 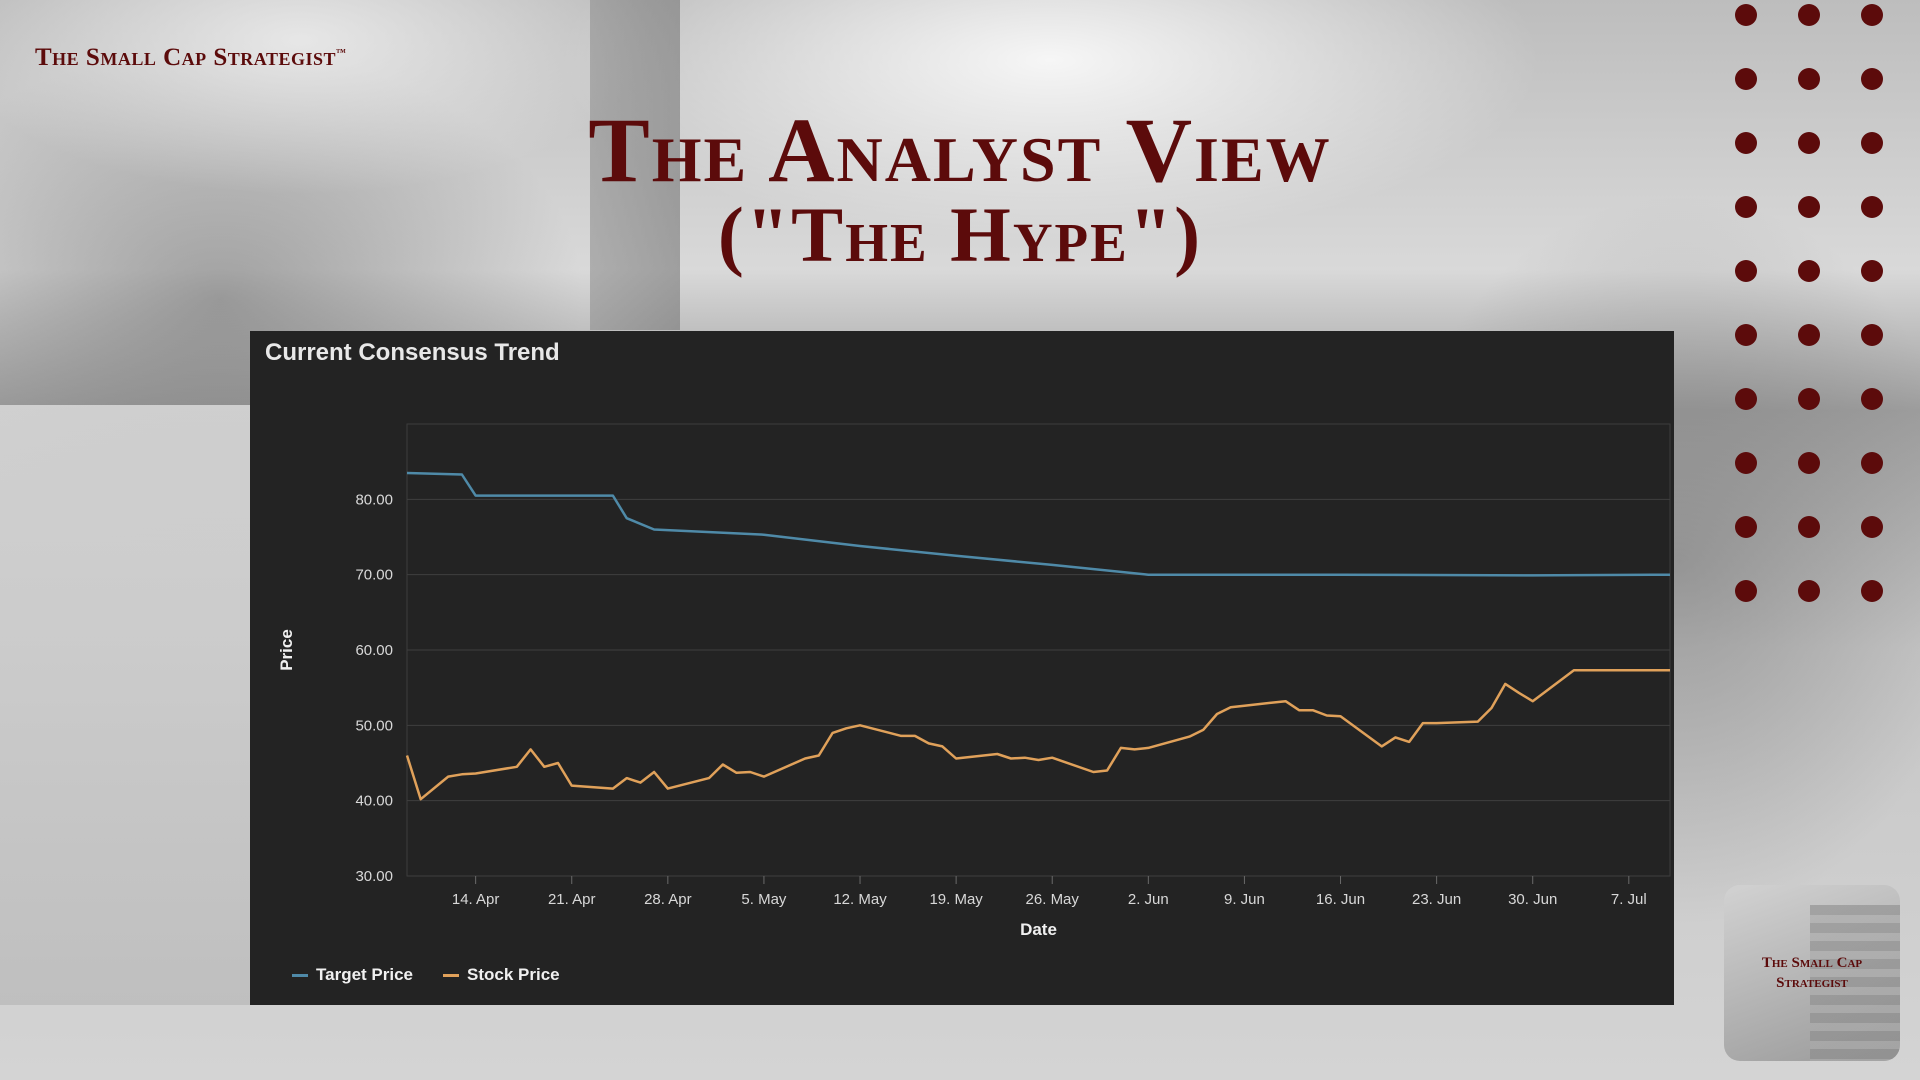 I want to click on legend-label-stock: Stock Price, so click(x=513, y=974).